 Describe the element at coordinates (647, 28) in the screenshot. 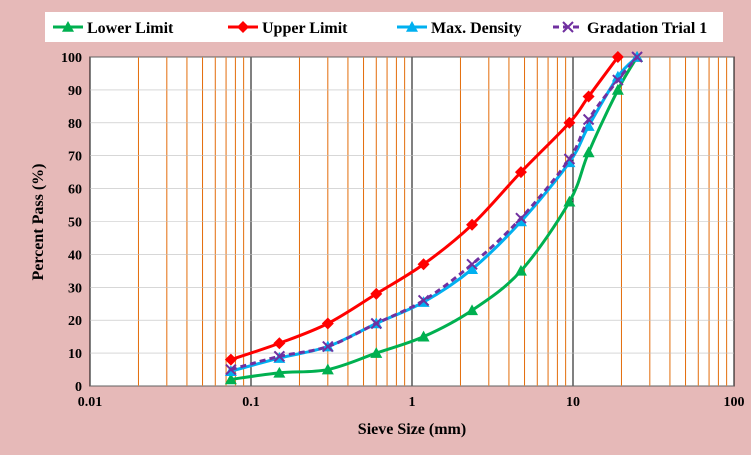

I see `legend-label-gradation-trial-1: Gradation Trial 1` at that location.